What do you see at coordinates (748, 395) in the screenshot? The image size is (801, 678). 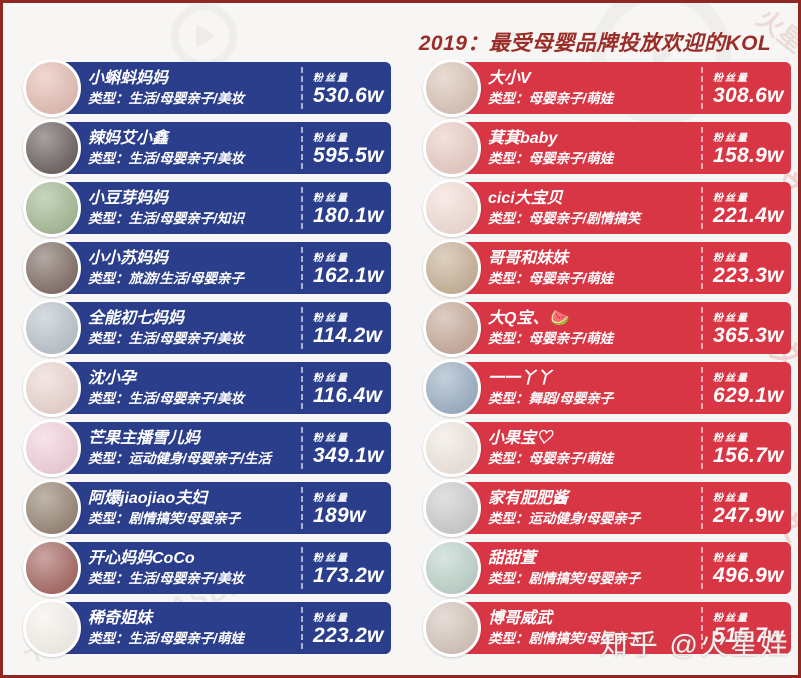 I see `fans-count: 629.1w` at bounding box center [748, 395].